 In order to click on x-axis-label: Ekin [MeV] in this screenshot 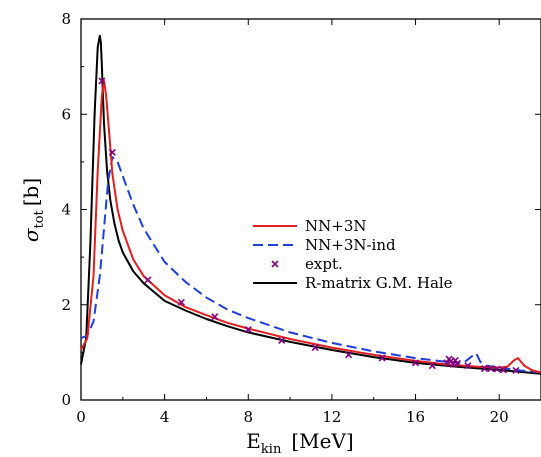, I will do `click(299, 443)`.